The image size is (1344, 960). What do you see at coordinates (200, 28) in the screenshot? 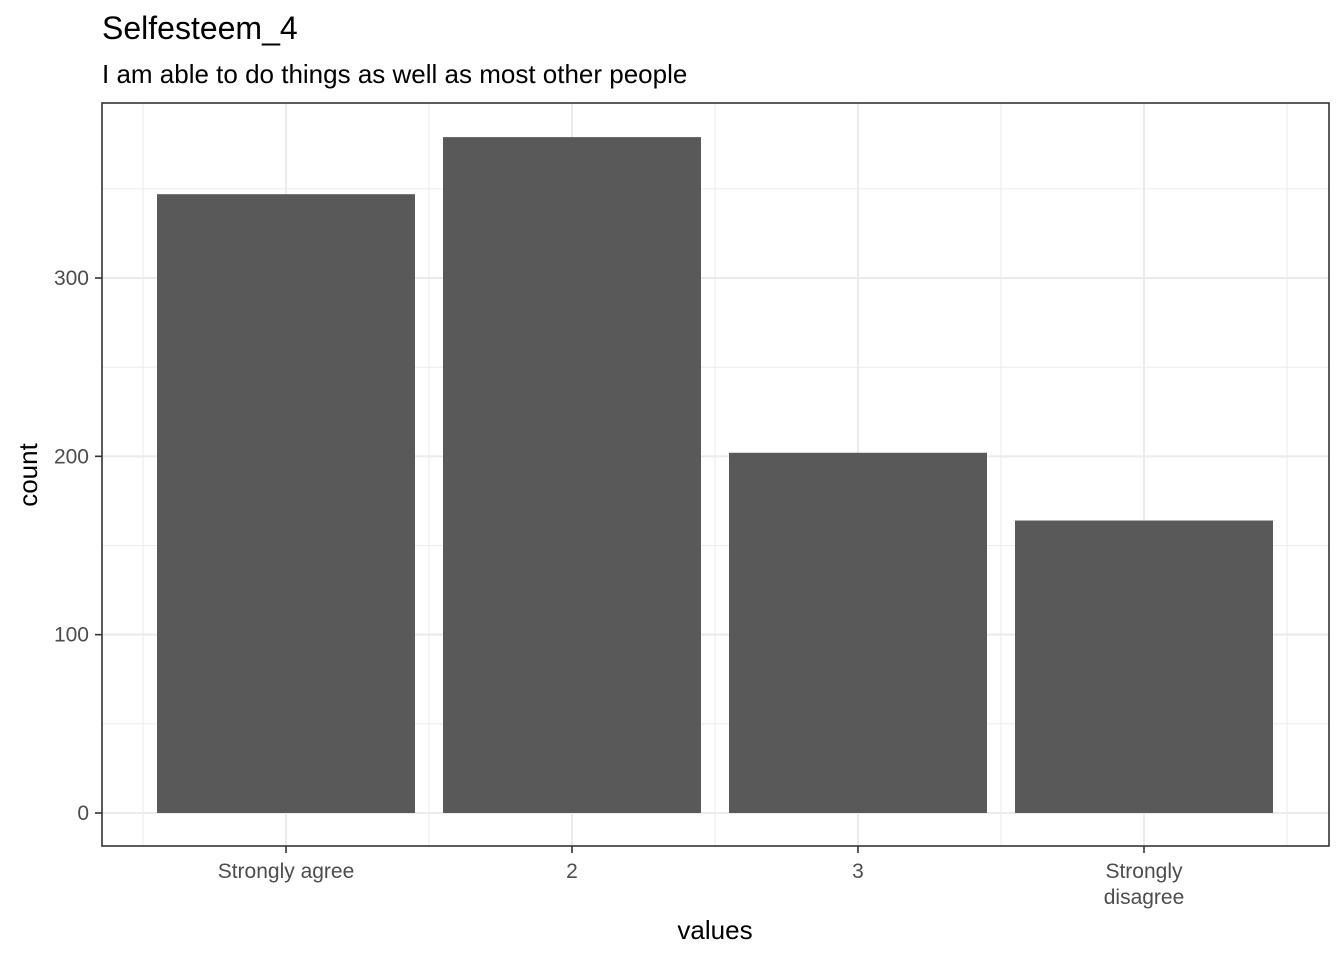
I see `chart-title: Selfesteem_4` at bounding box center [200, 28].